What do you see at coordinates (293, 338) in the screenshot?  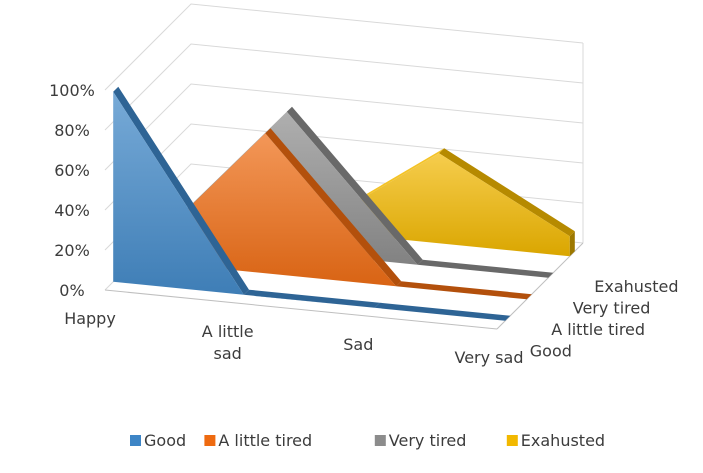 I see `category-labels: Happy A little sad Sad Very sad` at bounding box center [293, 338].